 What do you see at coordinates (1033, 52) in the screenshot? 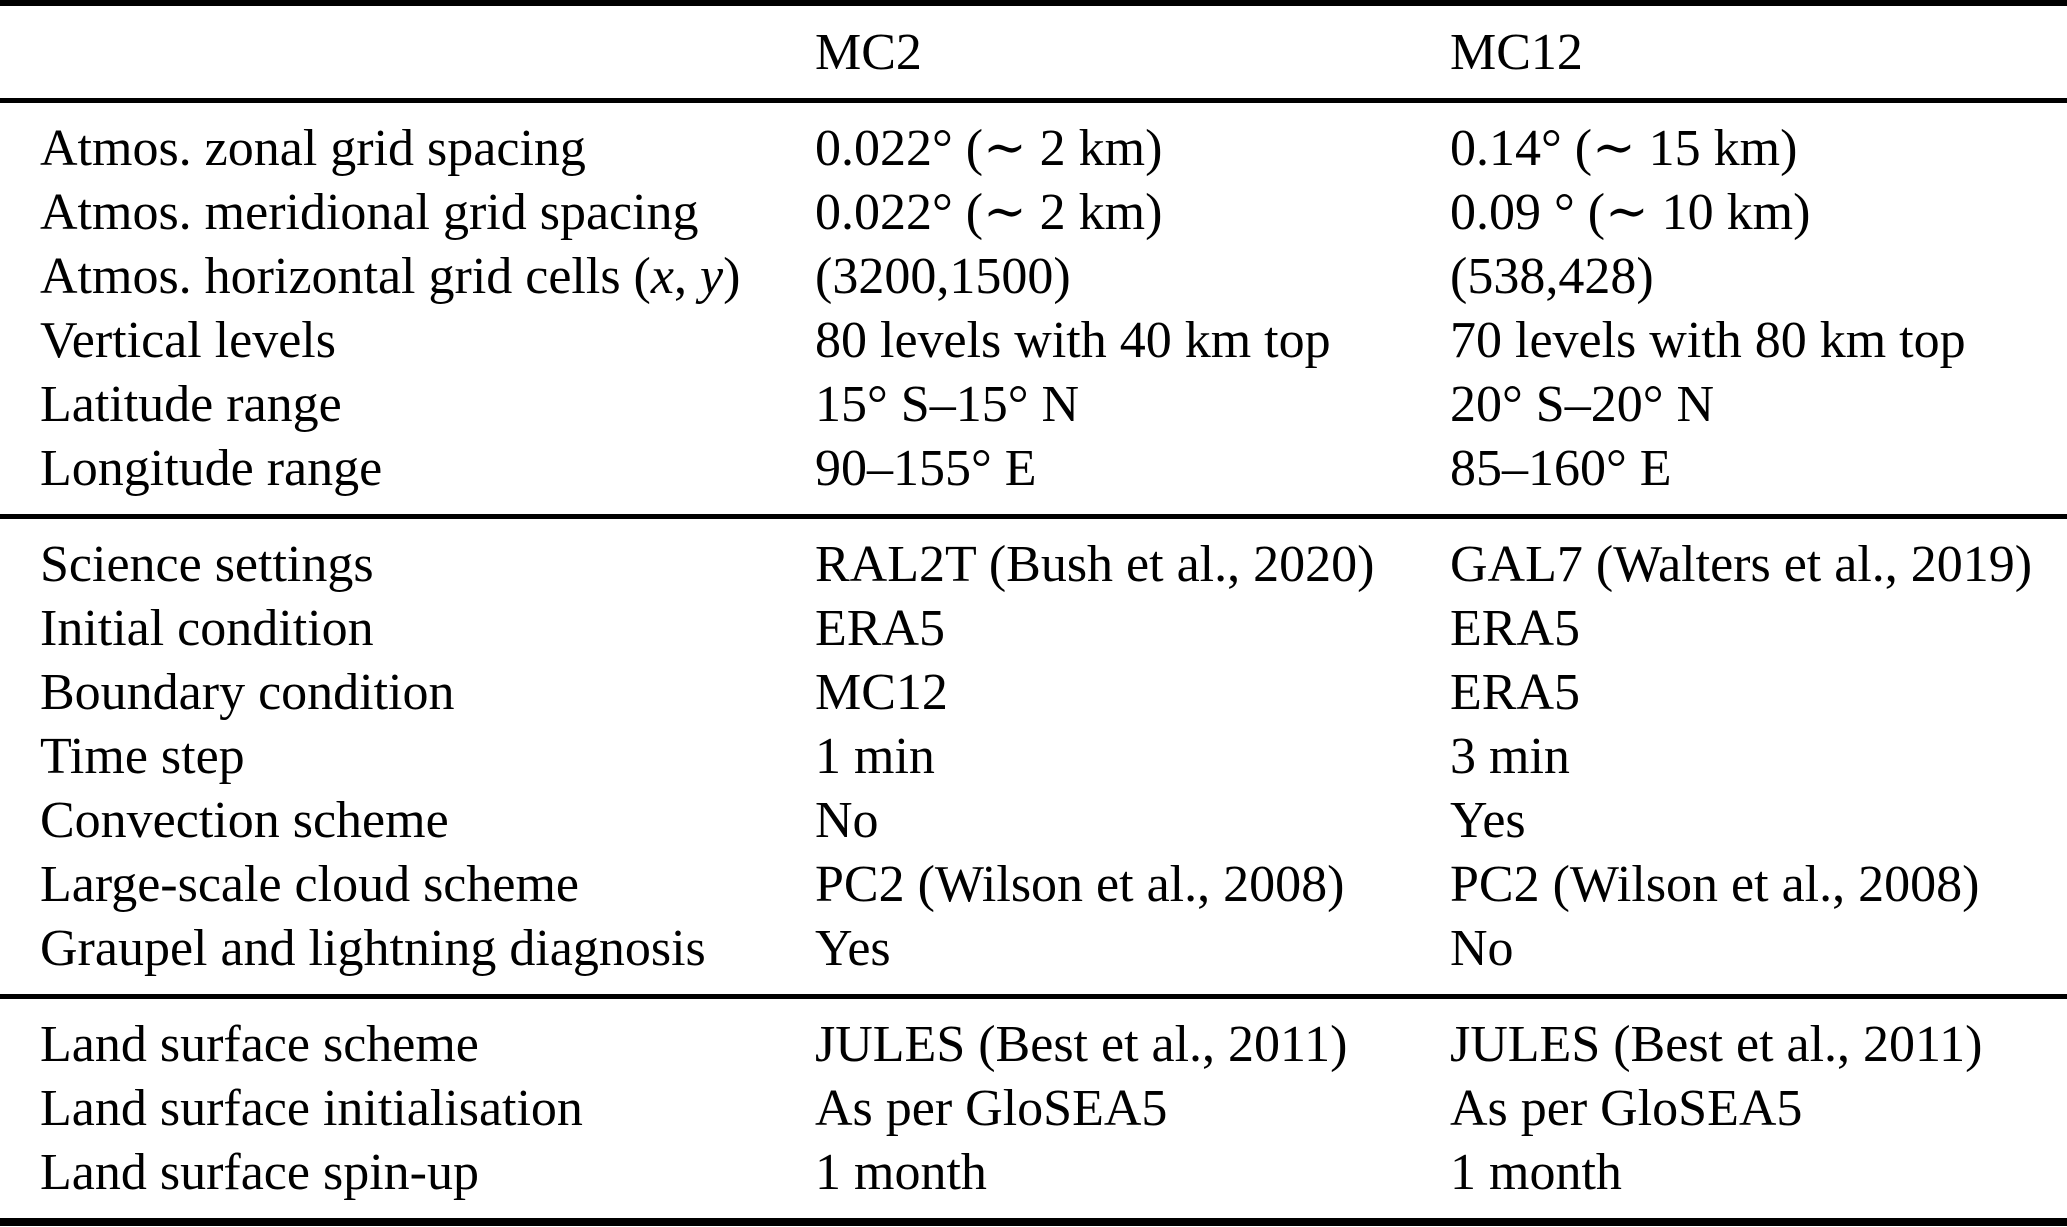
I see `table-header-row: MC2 MC12` at bounding box center [1033, 52].